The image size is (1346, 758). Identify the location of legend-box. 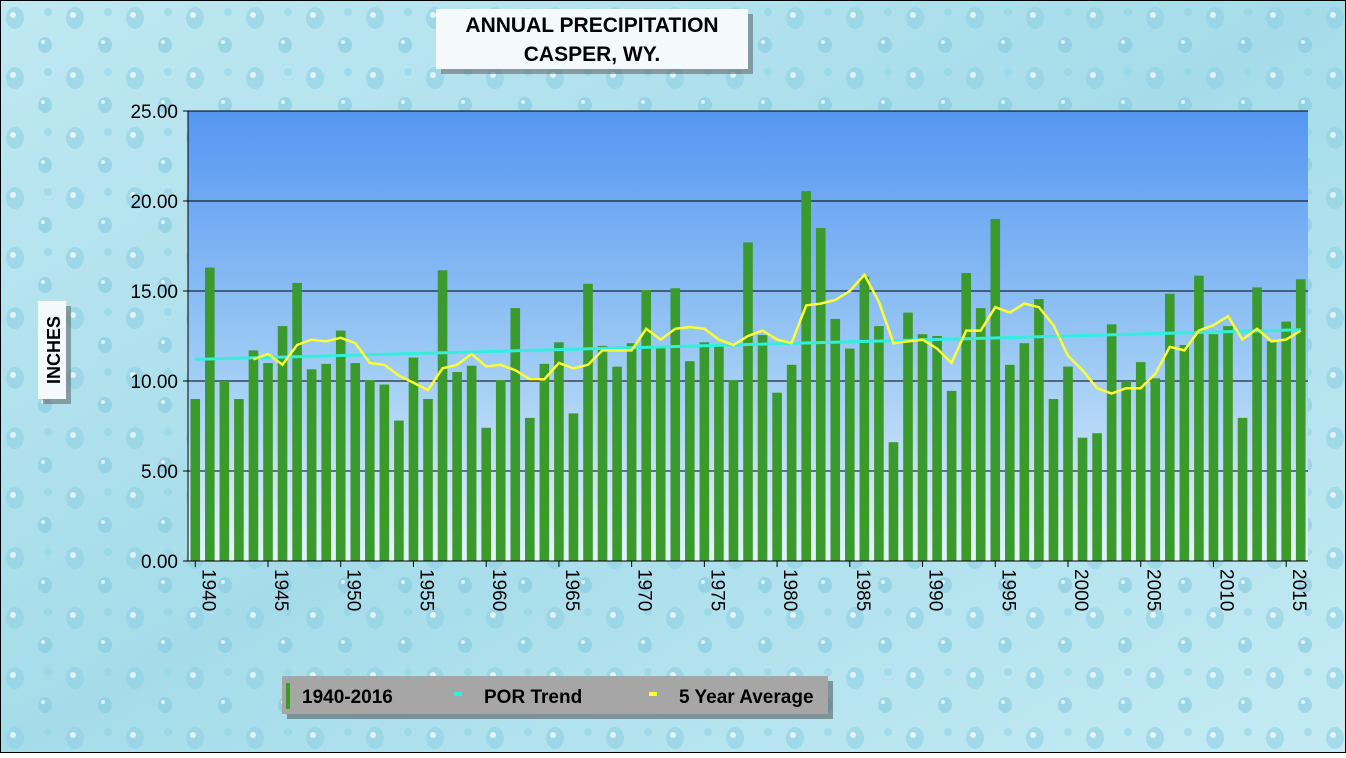
(555, 695).